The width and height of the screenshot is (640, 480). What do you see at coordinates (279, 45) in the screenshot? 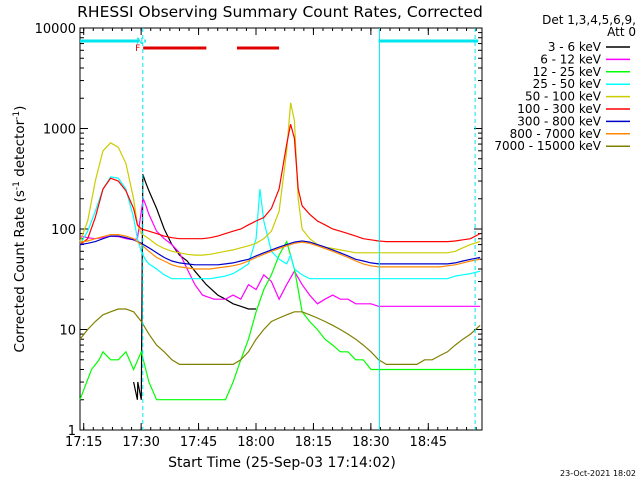
I see `flag-bars: NF` at bounding box center [279, 45].